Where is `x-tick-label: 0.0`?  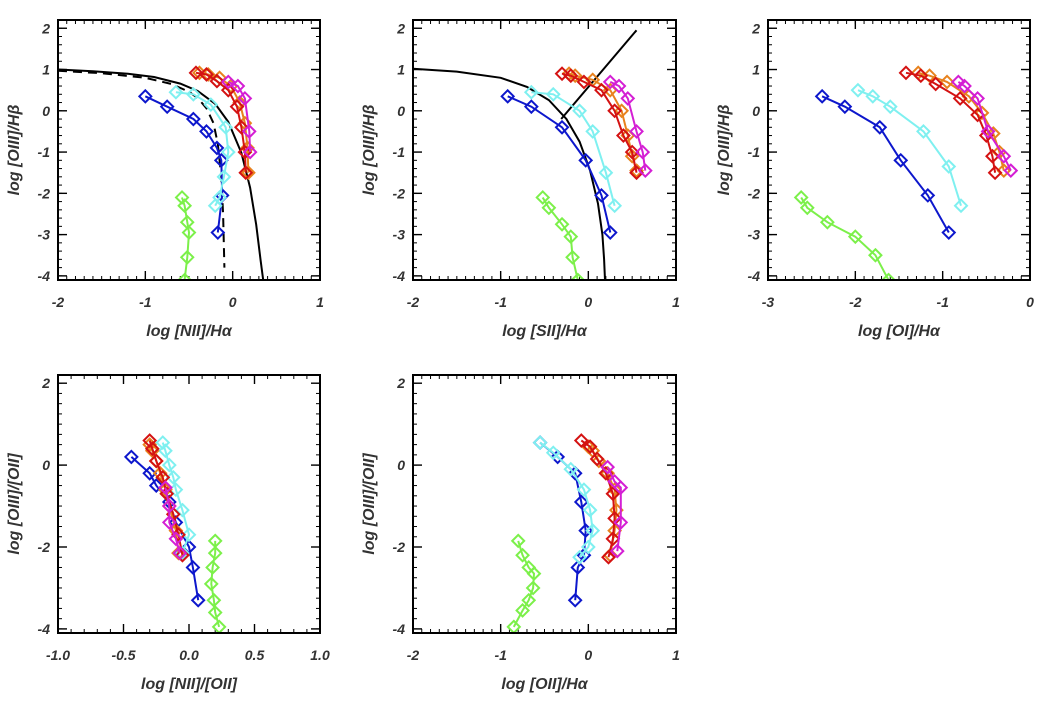
x-tick-label: 0.0 is located at coordinates (189, 655).